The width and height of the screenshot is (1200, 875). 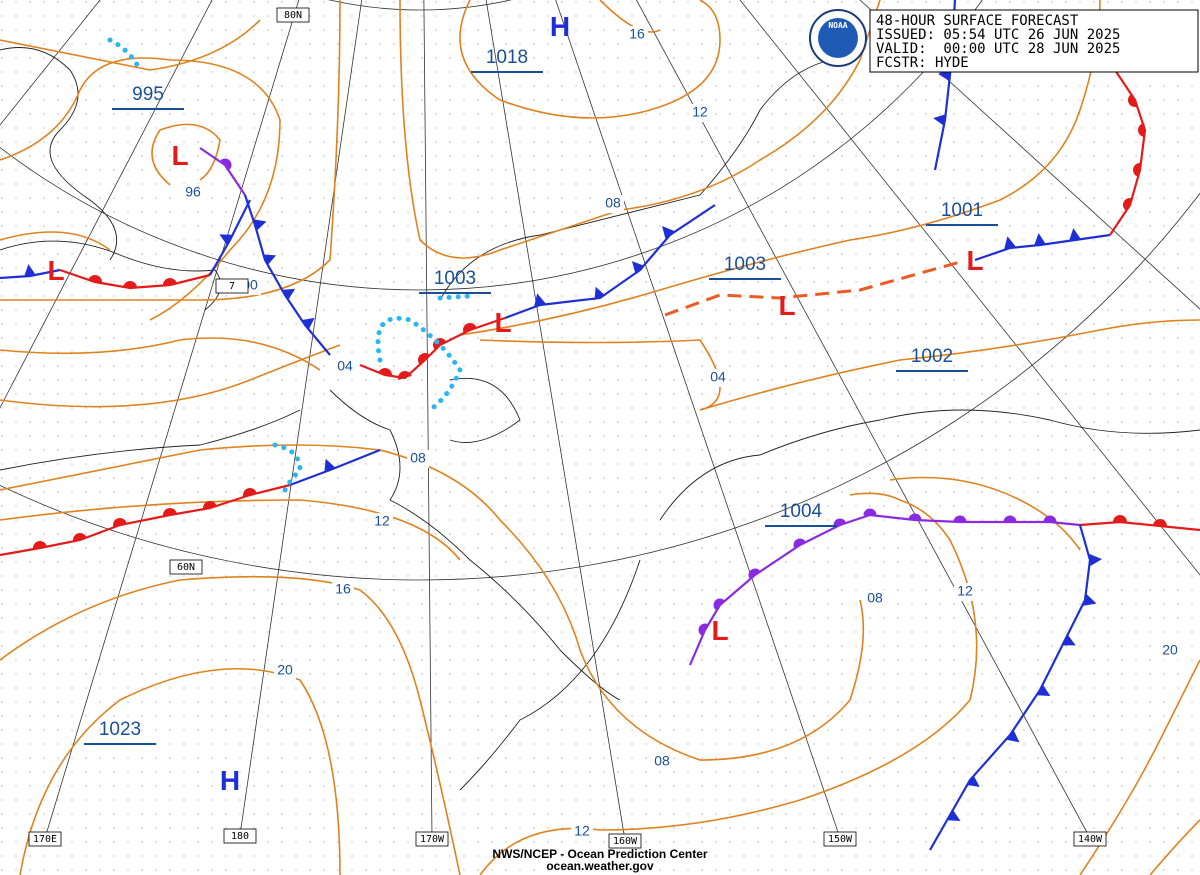 I want to click on center-pressure: 1018, so click(x=507, y=57).